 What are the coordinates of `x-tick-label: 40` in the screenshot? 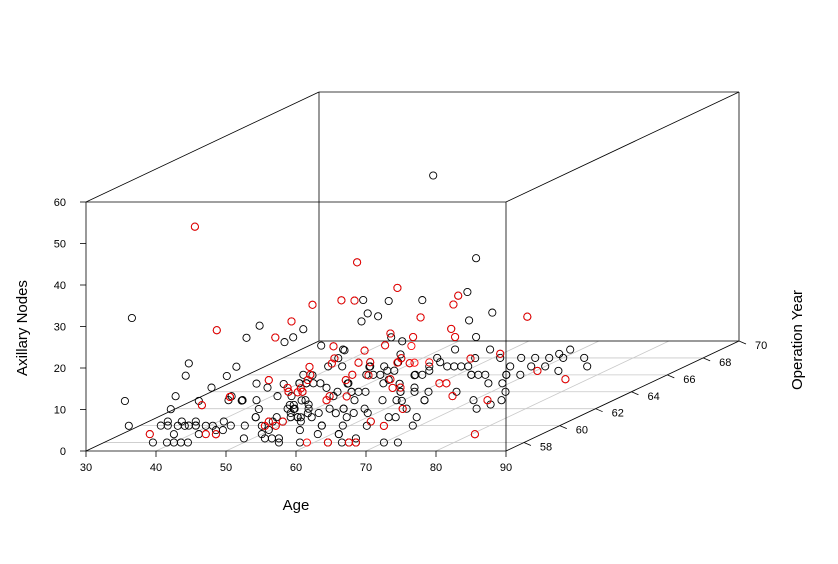 It's located at (156, 468).